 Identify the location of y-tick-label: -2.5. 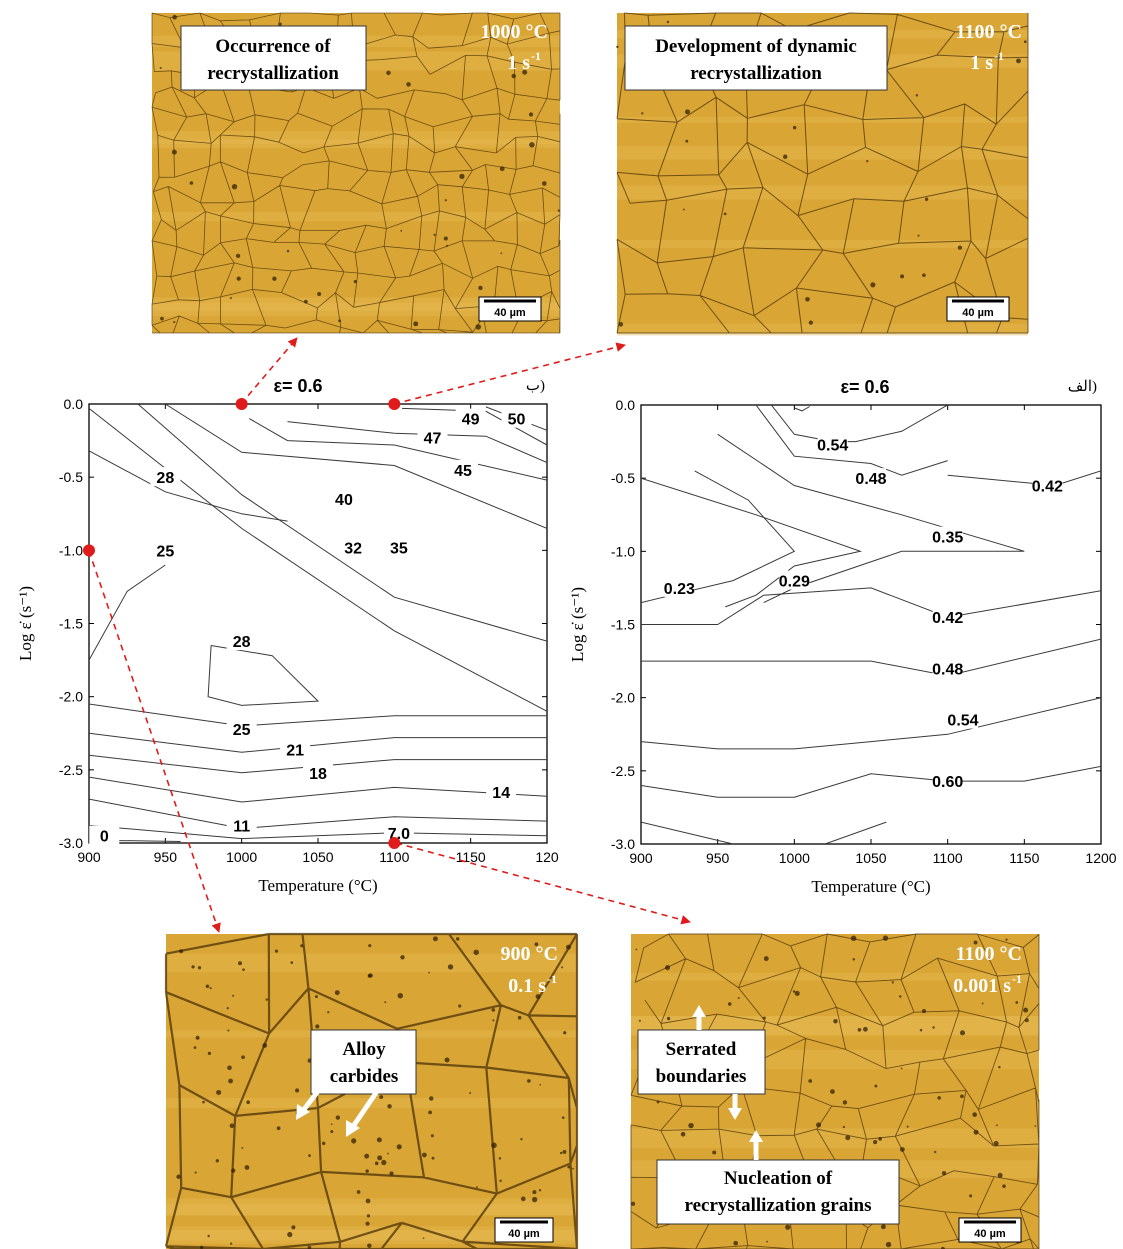
(623, 771).